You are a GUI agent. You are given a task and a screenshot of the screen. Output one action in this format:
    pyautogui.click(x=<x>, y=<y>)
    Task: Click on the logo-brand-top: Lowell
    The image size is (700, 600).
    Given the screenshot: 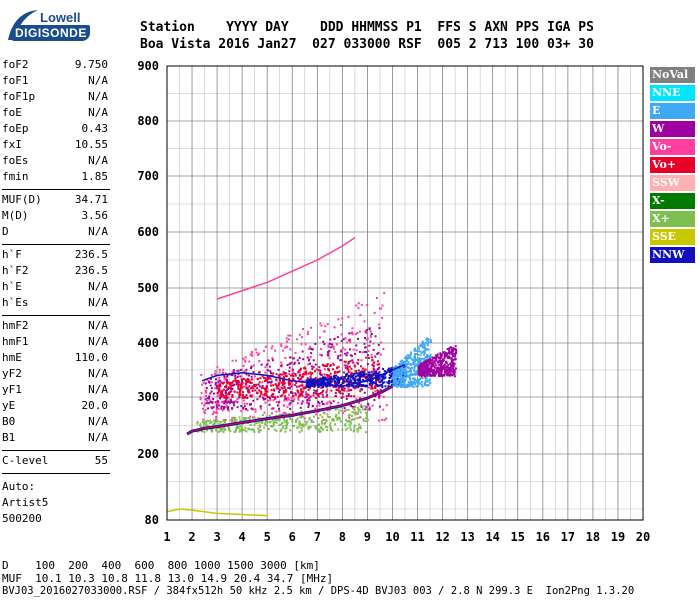 What is the action you would take?
    pyautogui.click(x=60, y=17)
    